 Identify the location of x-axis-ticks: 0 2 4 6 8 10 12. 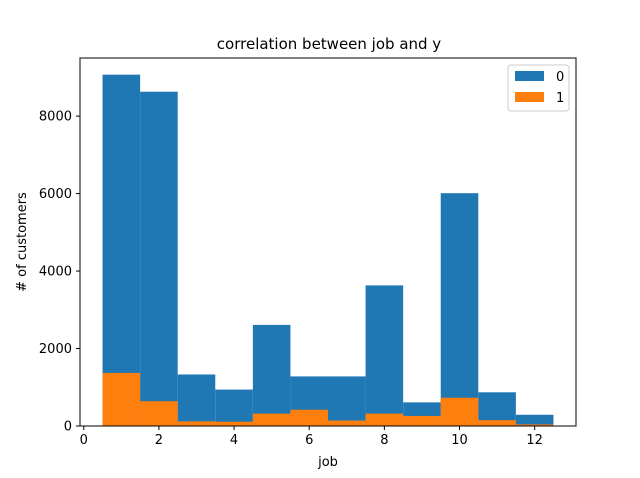
(311, 437).